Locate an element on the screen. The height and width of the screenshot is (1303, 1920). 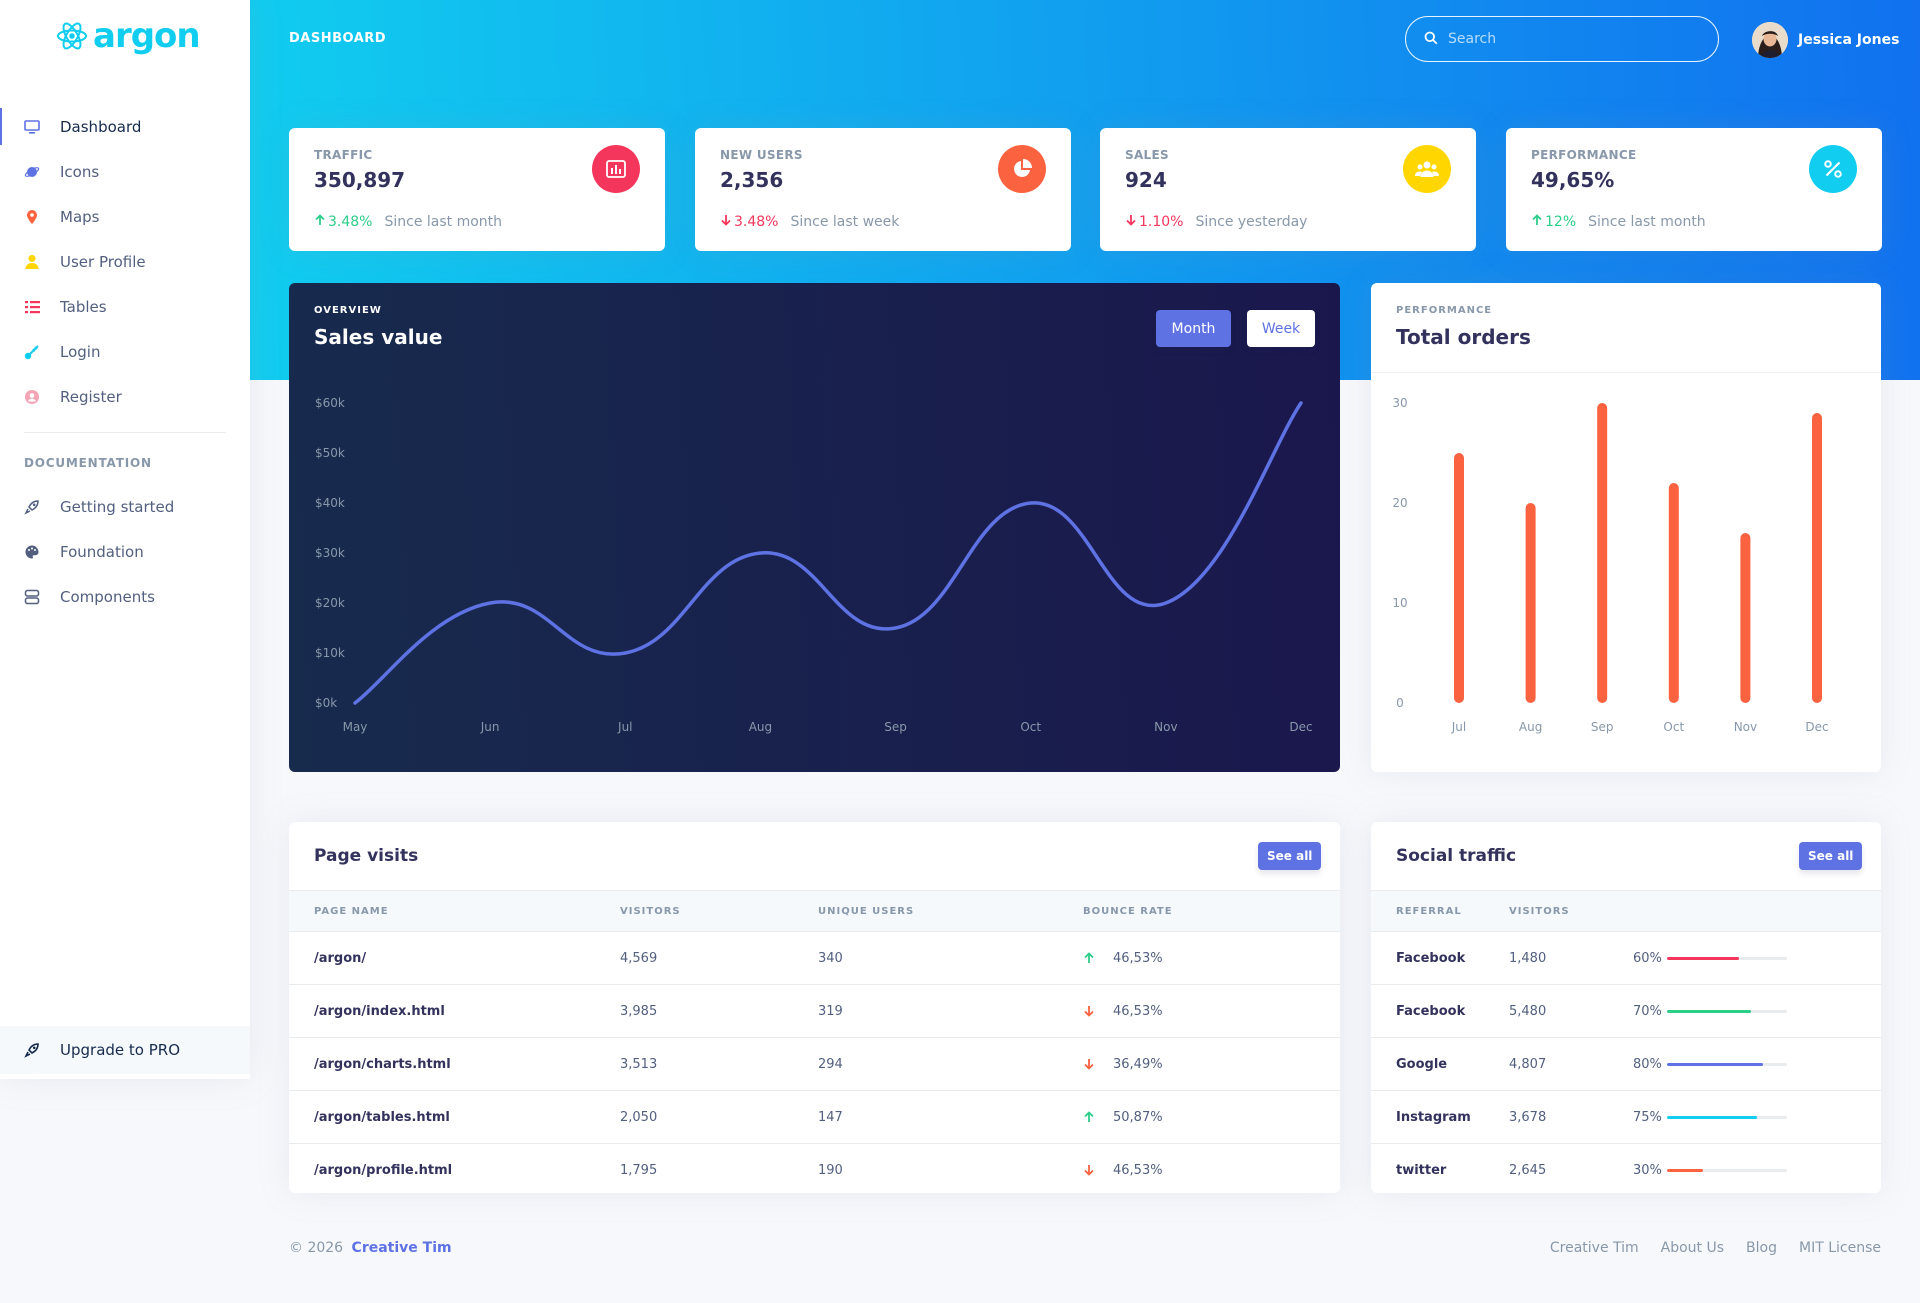
progress-cell: 30% is located at coordinates (1757, 1168).